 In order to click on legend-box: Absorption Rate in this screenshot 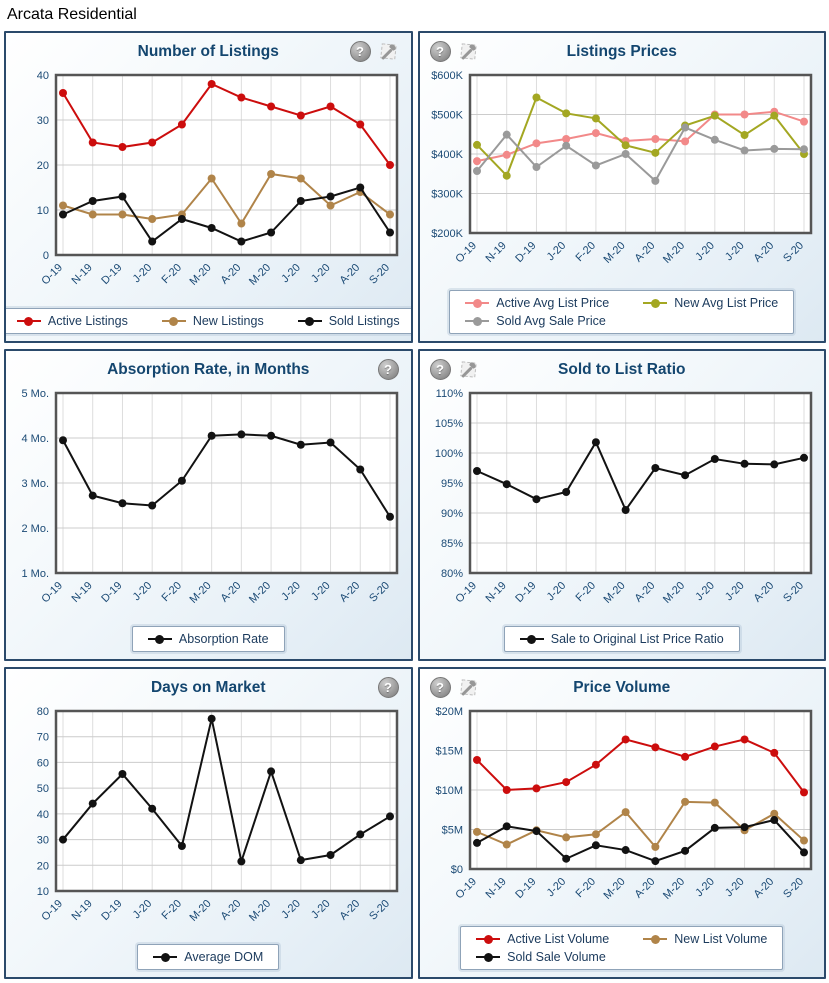, I will do `click(208, 639)`.